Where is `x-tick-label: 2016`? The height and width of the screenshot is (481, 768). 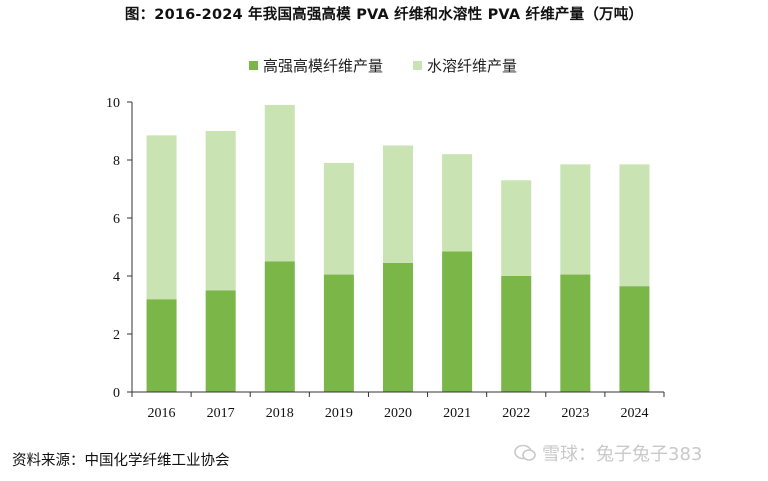
x-tick-label: 2016 is located at coordinates (162, 413).